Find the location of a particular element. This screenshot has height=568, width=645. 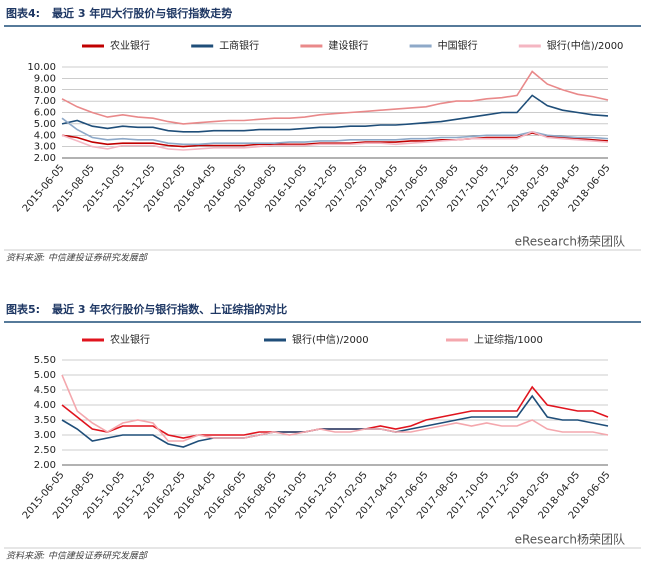

legend-label: 建设银行 is located at coordinates (348, 45).